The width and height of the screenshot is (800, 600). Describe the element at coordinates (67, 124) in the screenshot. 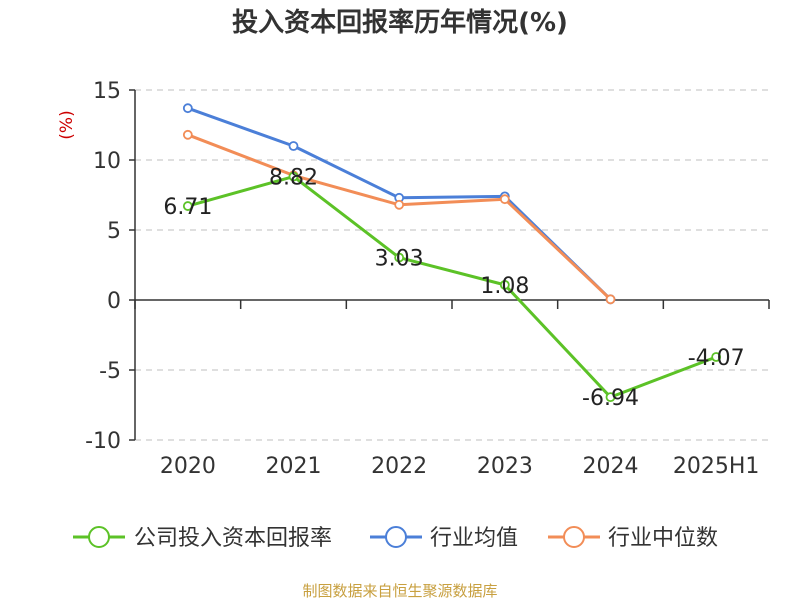

I see `y-axis-unit-label: (%)` at that location.